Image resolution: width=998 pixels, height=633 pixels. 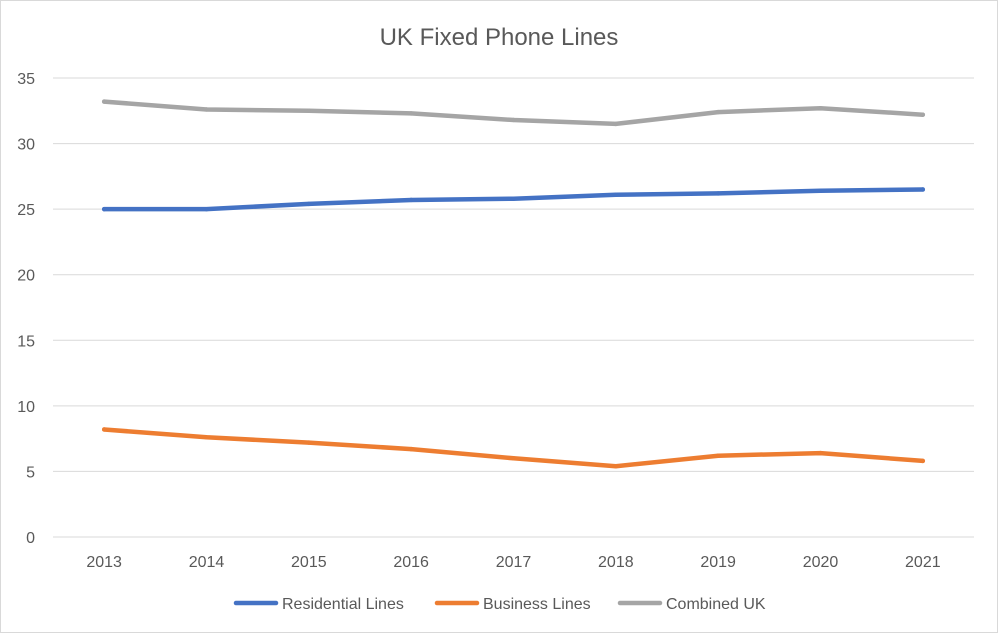 What do you see at coordinates (26, 407) in the screenshot?
I see `y-tick-label: 10` at bounding box center [26, 407].